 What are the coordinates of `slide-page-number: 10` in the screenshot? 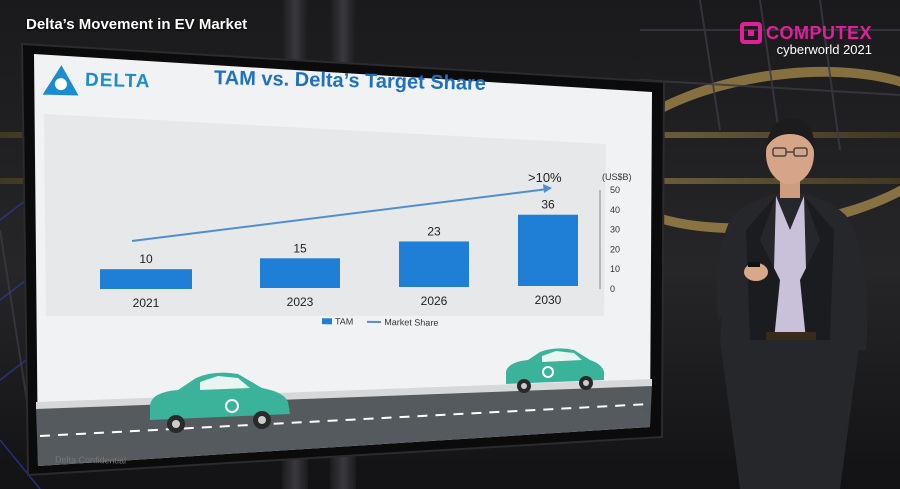 It's located at (646, 410).